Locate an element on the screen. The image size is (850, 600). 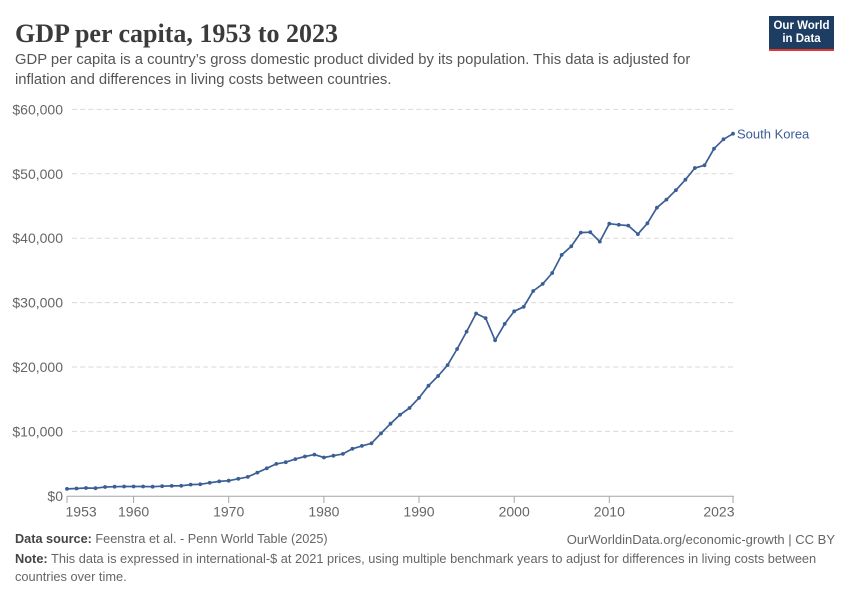
svg-text: 1970 is located at coordinates (228, 512).